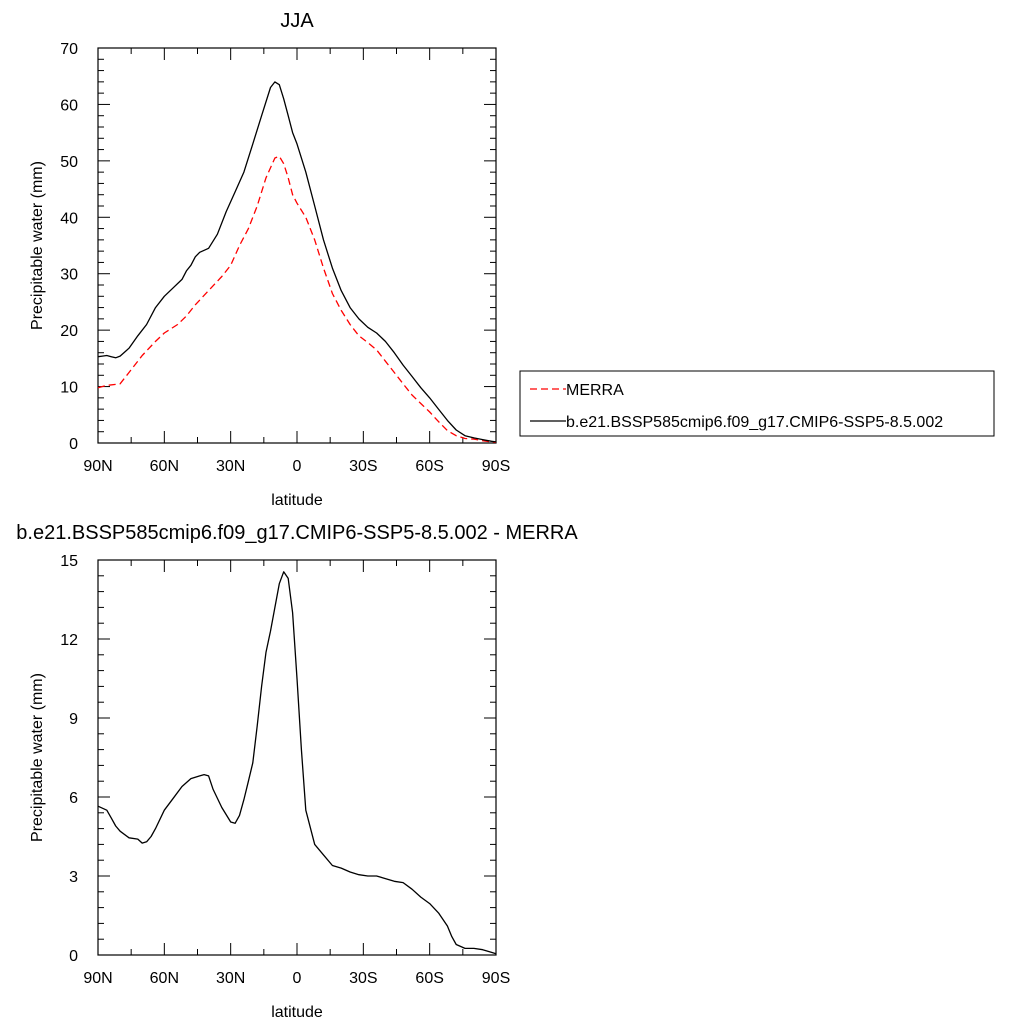  What do you see at coordinates (73, 877) in the screenshot?
I see `y-tick-label: 3` at bounding box center [73, 877].